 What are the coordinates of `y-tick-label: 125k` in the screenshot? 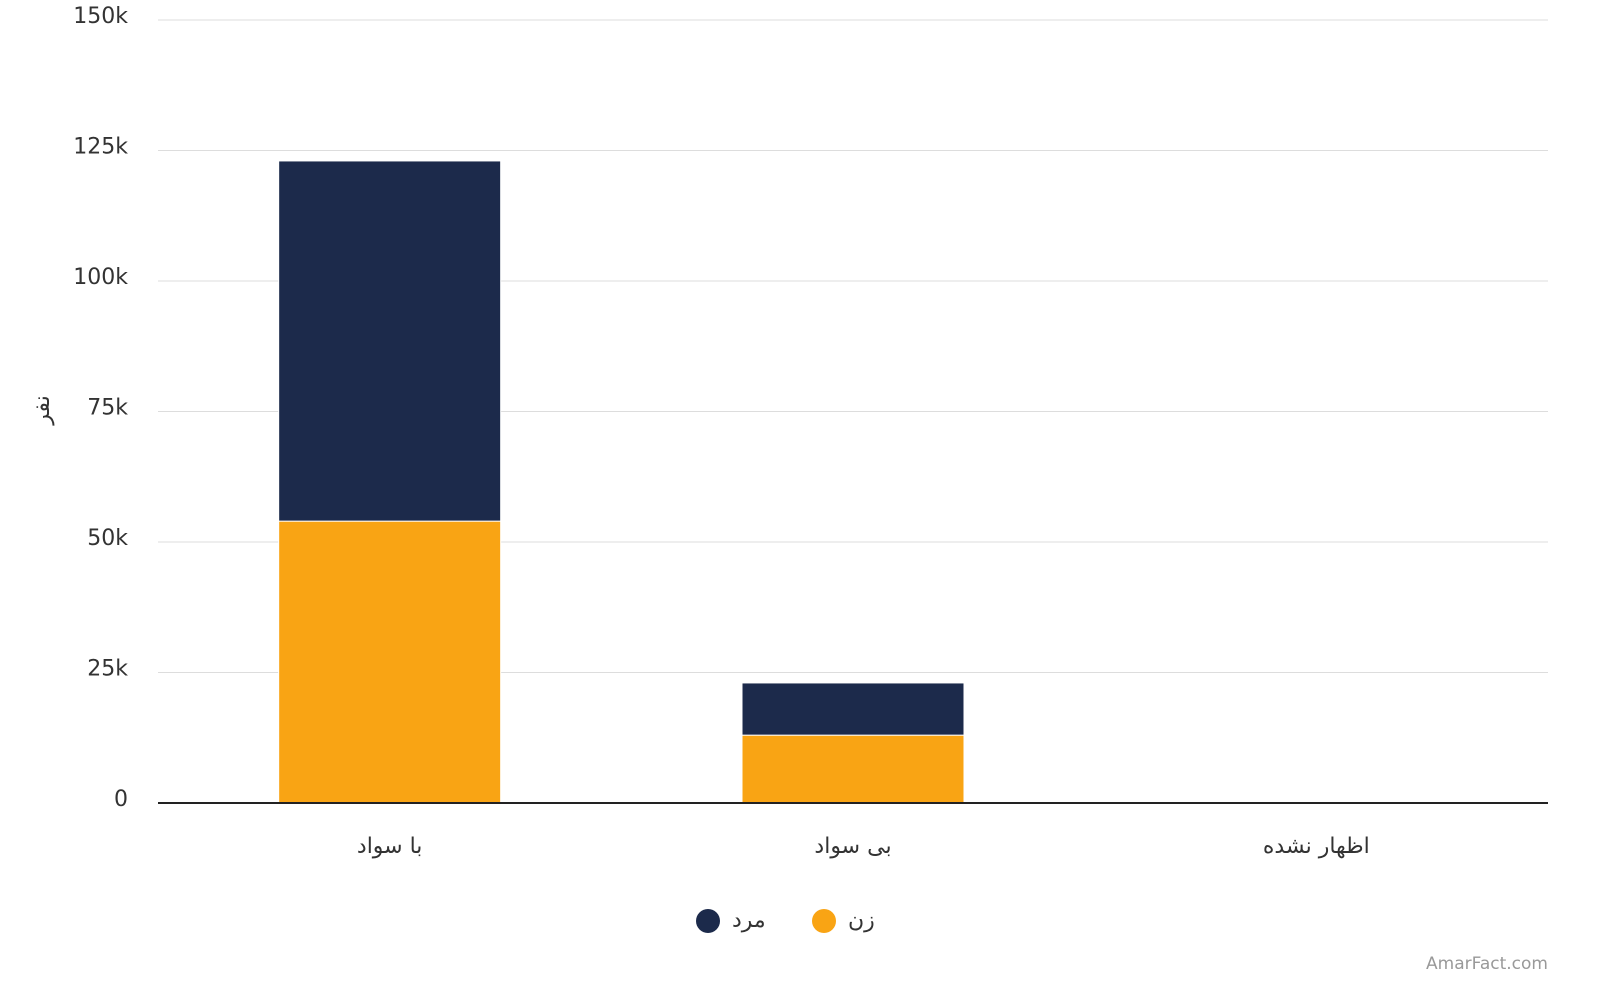 It's located at (100, 147).